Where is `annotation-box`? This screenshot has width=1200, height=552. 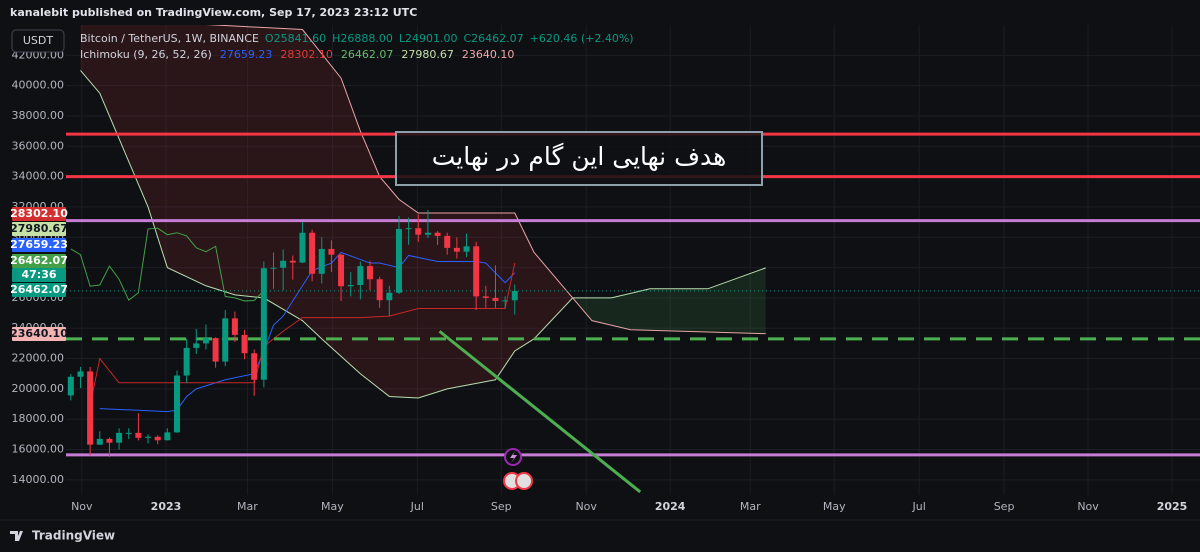 annotation-box is located at coordinates (579, 158).